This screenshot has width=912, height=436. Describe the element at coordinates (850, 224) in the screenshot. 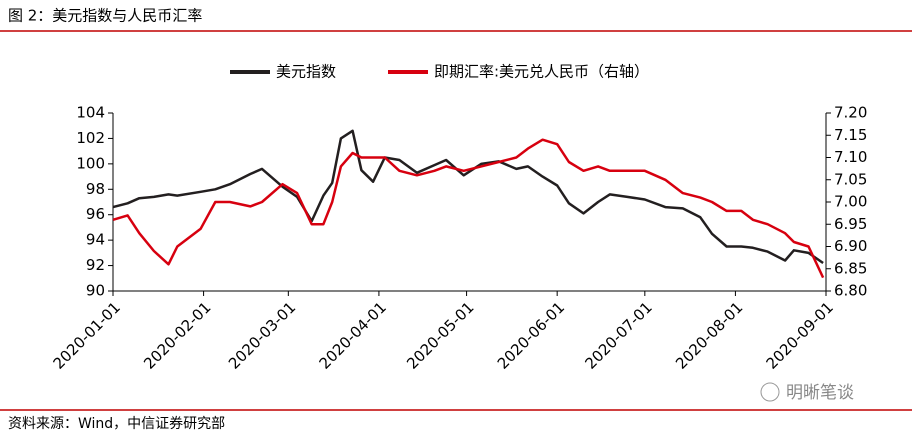

I see `y2-tick-label: 6.95` at that location.